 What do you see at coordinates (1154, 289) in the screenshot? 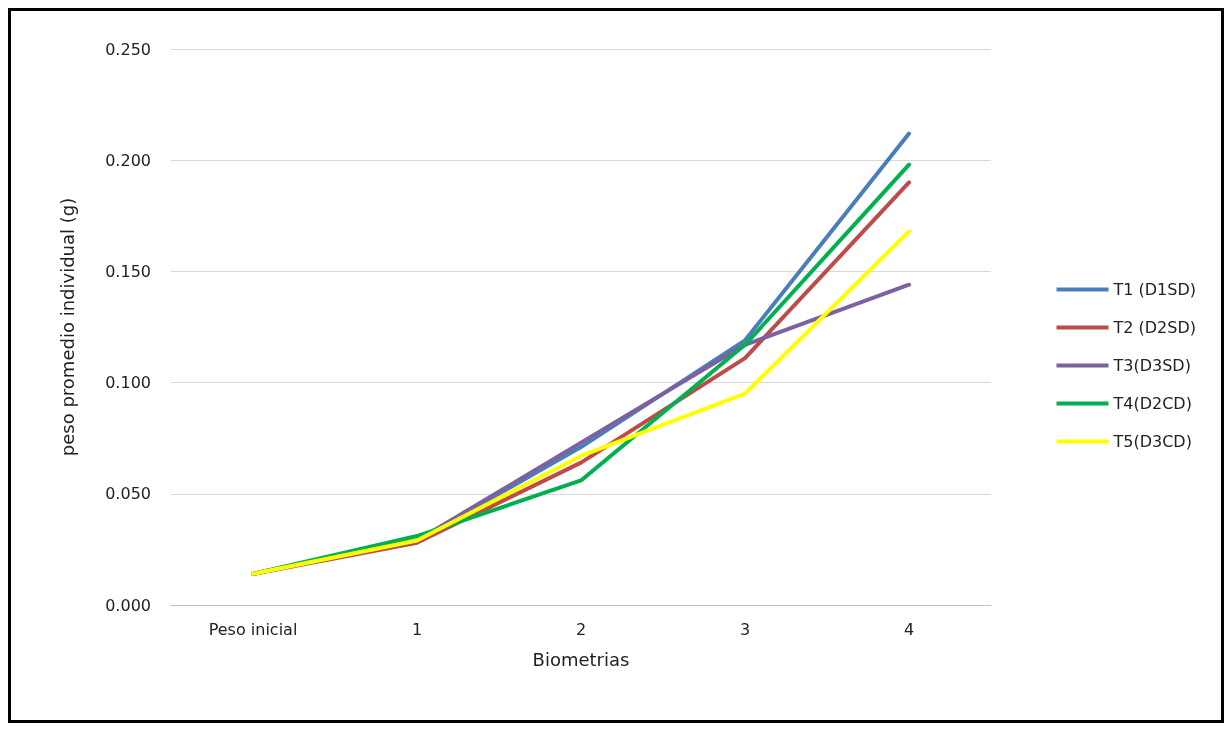
I see `legend-label: T1 (D1SD)` at bounding box center [1154, 289].